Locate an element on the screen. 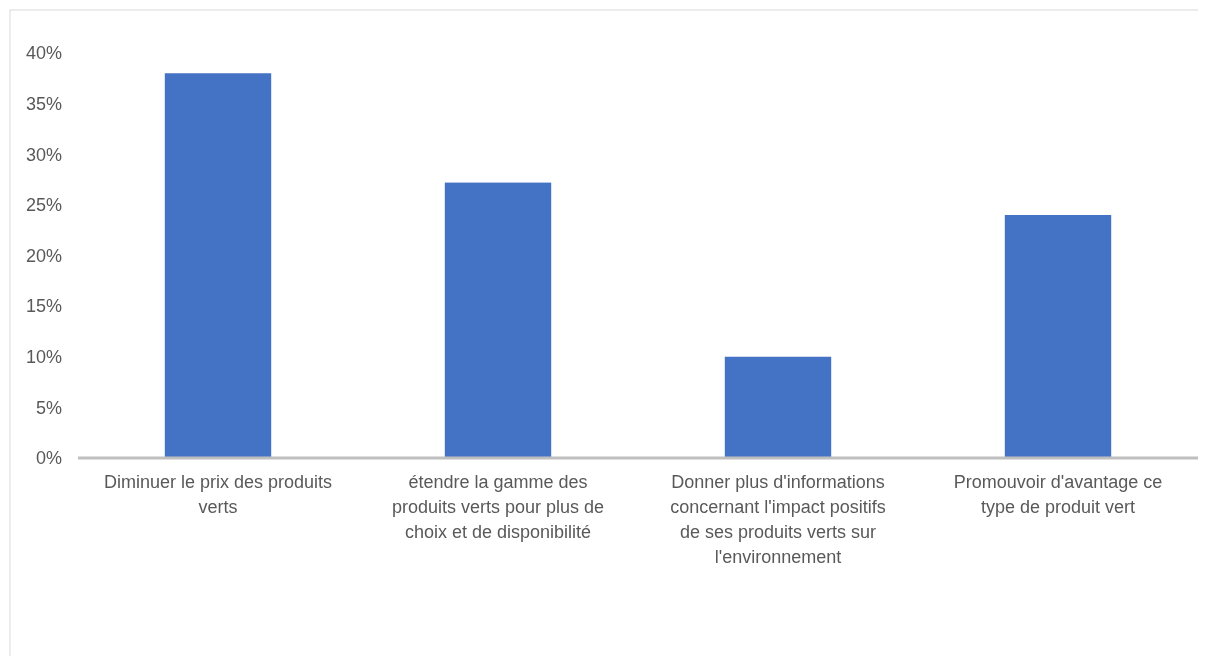  x-tick-label: Donner plus d'informations concernant l'impact positifs de ses produits verts sur l'environnement is located at coordinates (778, 519).